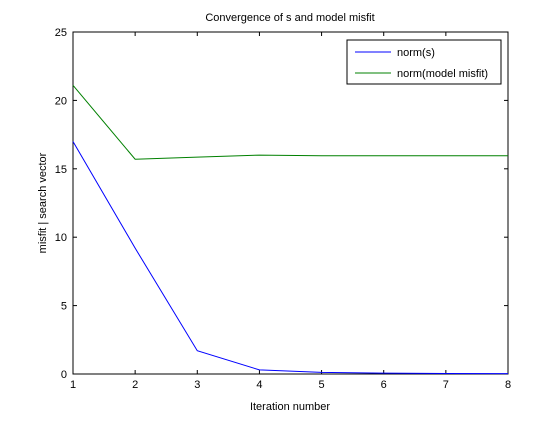  What do you see at coordinates (259, 385) in the screenshot?
I see `x-tick-label: 4` at bounding box center [259, 385].